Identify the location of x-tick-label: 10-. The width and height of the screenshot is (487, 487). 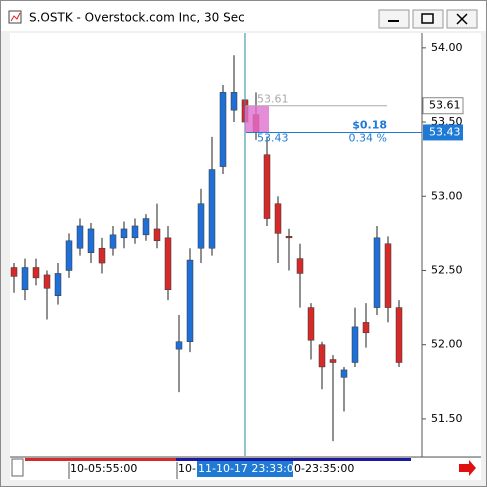
(187, 468).